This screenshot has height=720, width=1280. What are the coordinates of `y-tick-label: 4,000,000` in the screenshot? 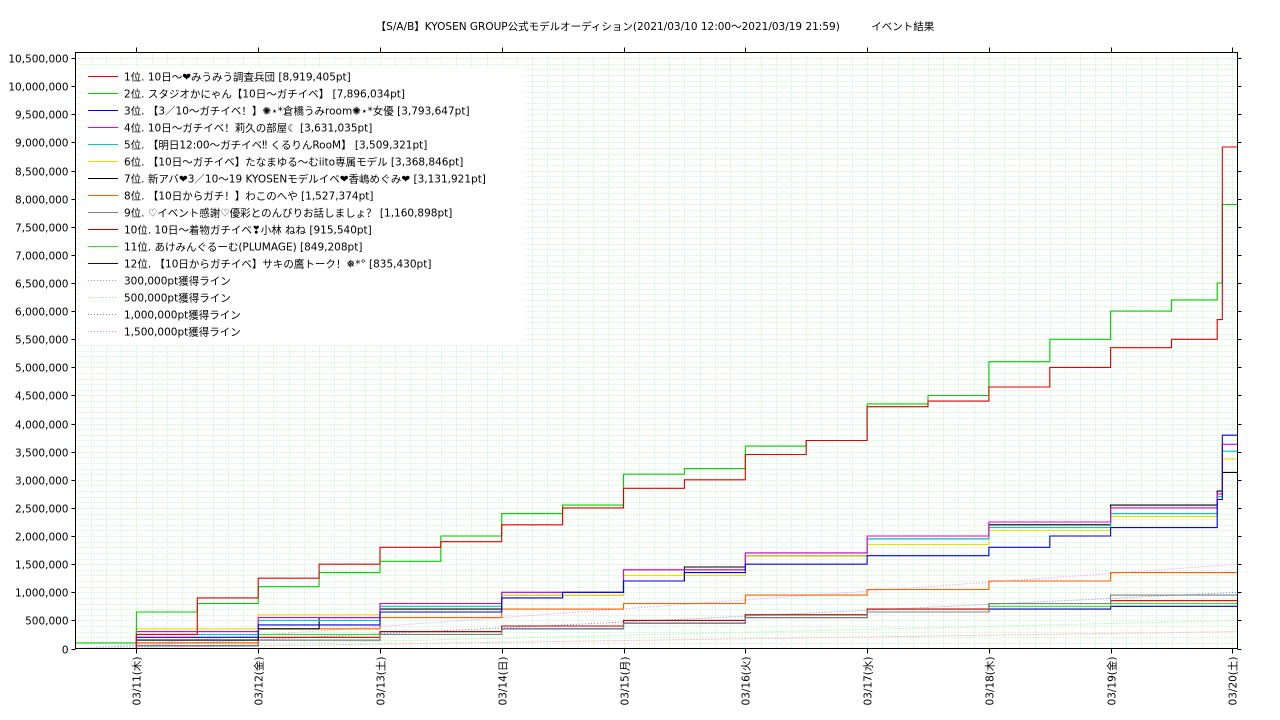 It's located at (41, 426).